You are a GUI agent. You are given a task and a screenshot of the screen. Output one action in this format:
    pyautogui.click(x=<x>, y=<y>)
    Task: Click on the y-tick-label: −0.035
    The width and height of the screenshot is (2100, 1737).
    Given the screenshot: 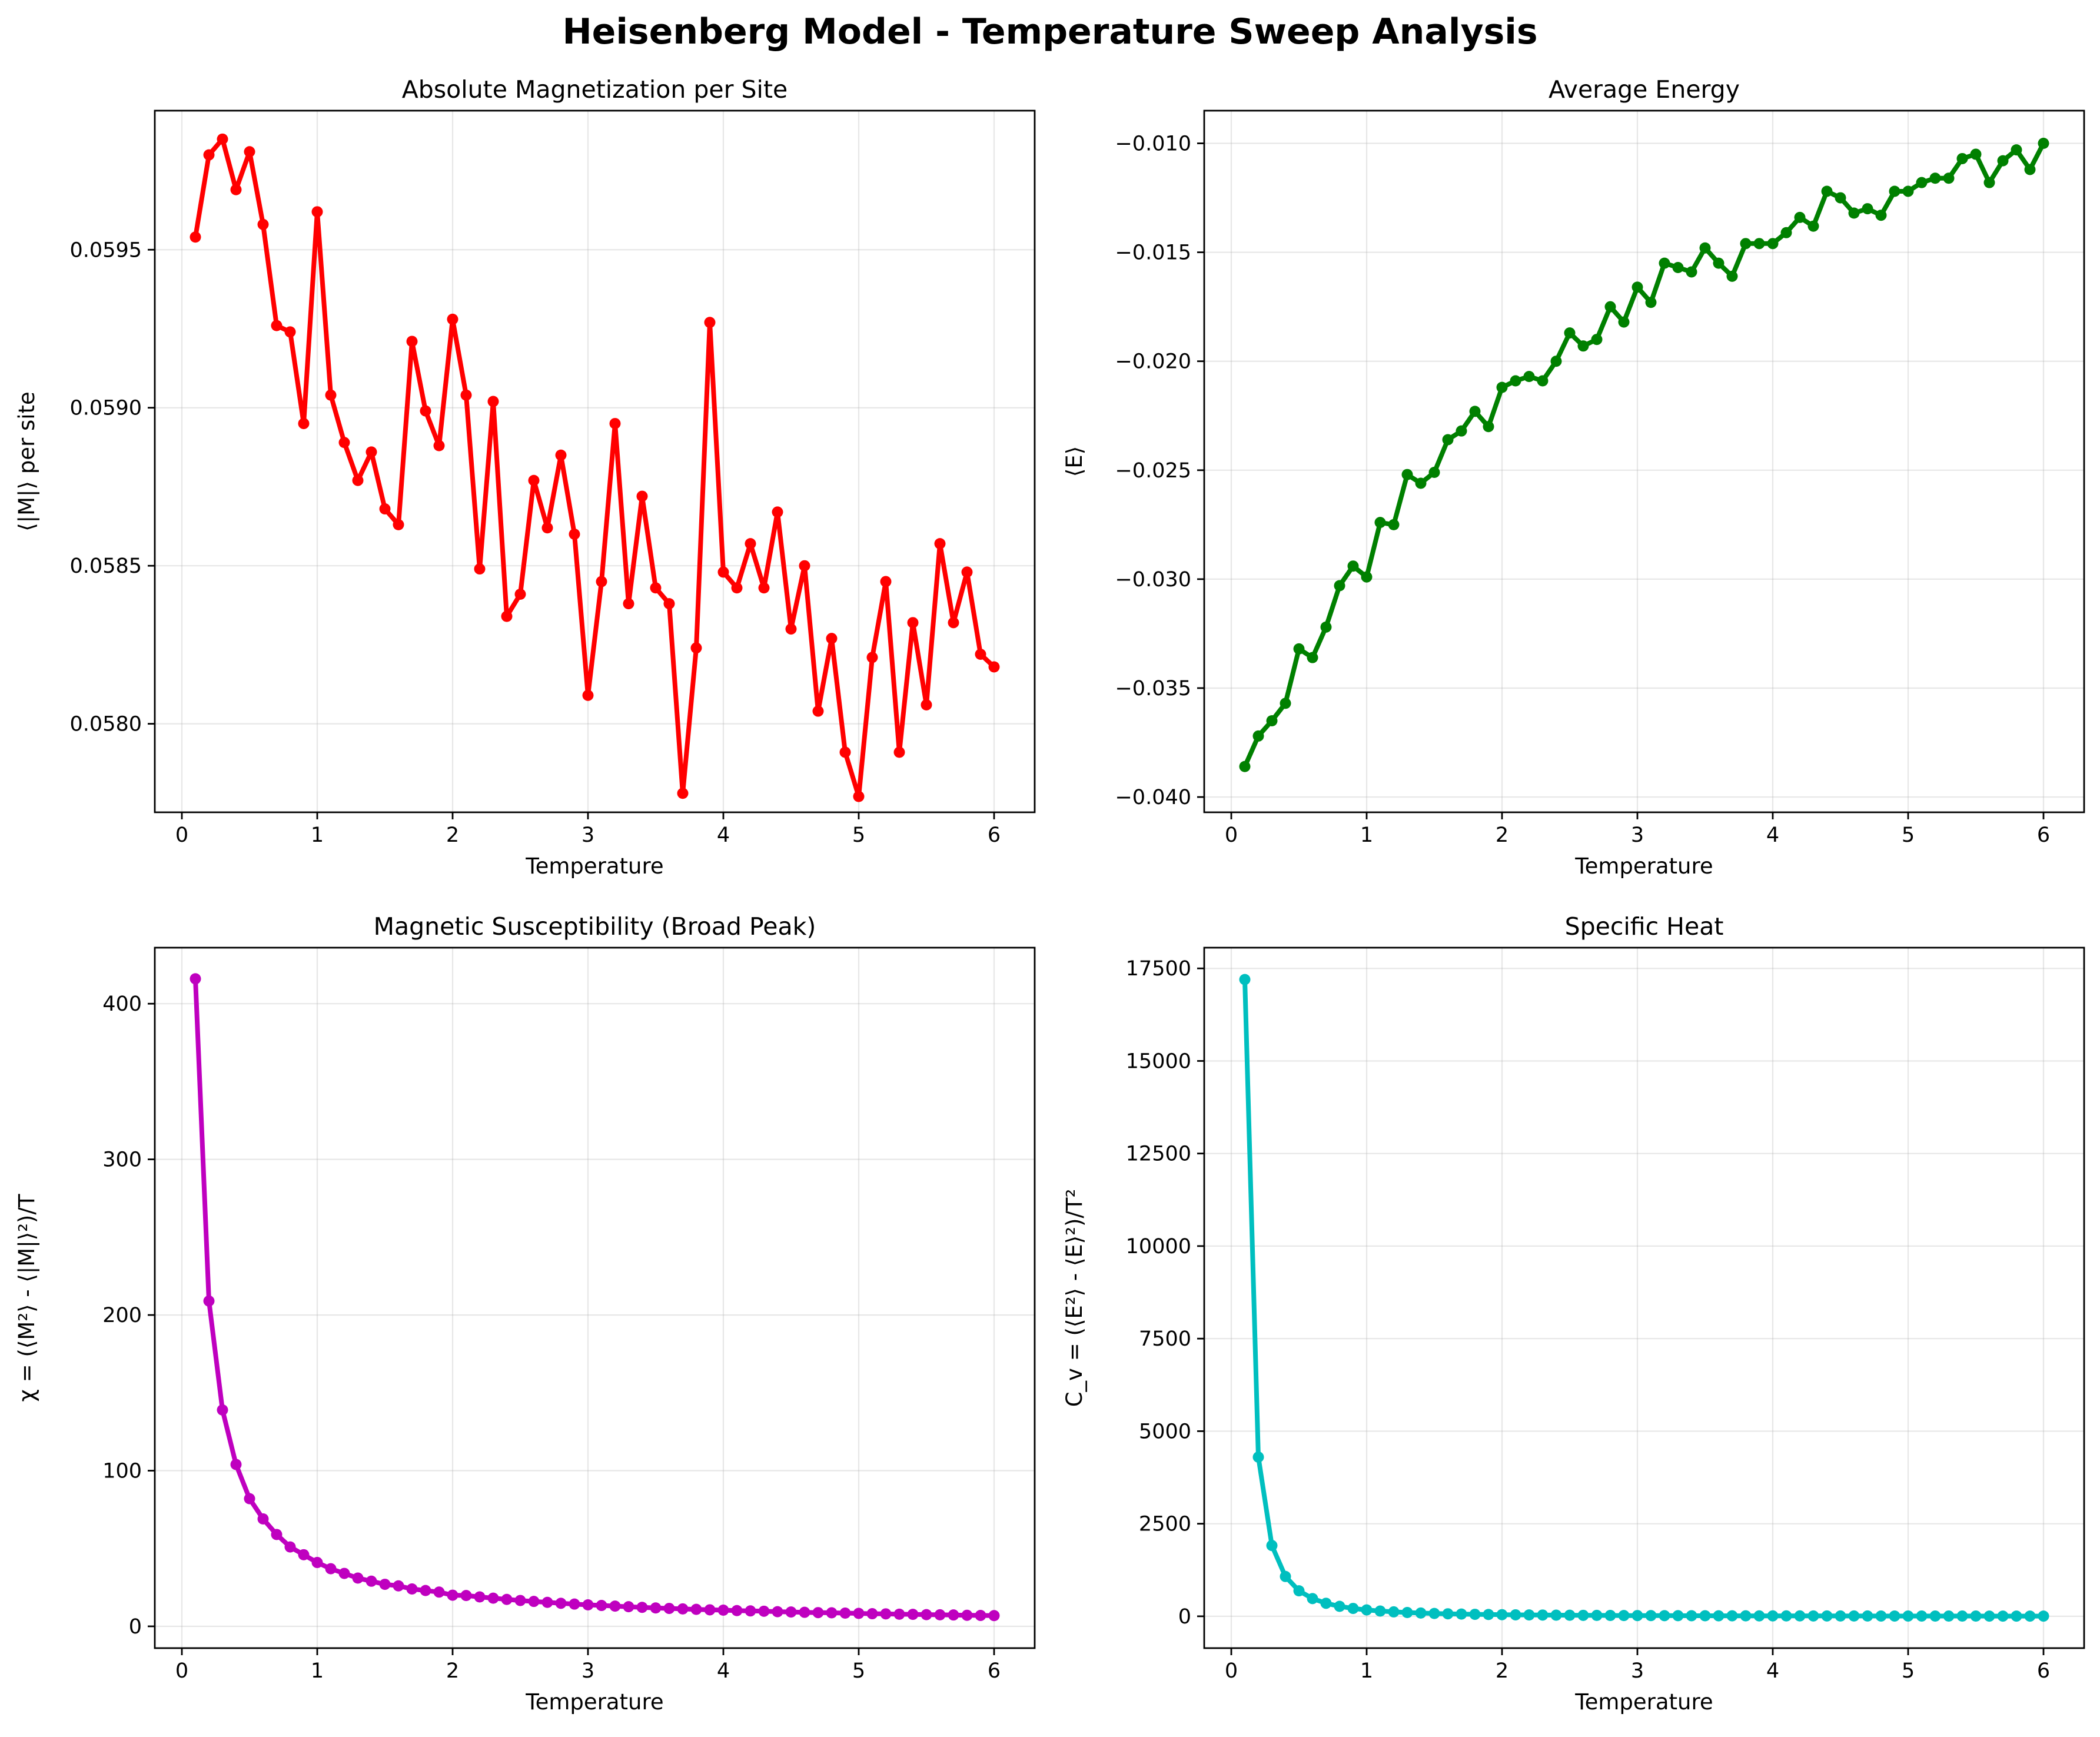 What is the action you would take?
    pyautogui.click(x=1153, y=688)
    